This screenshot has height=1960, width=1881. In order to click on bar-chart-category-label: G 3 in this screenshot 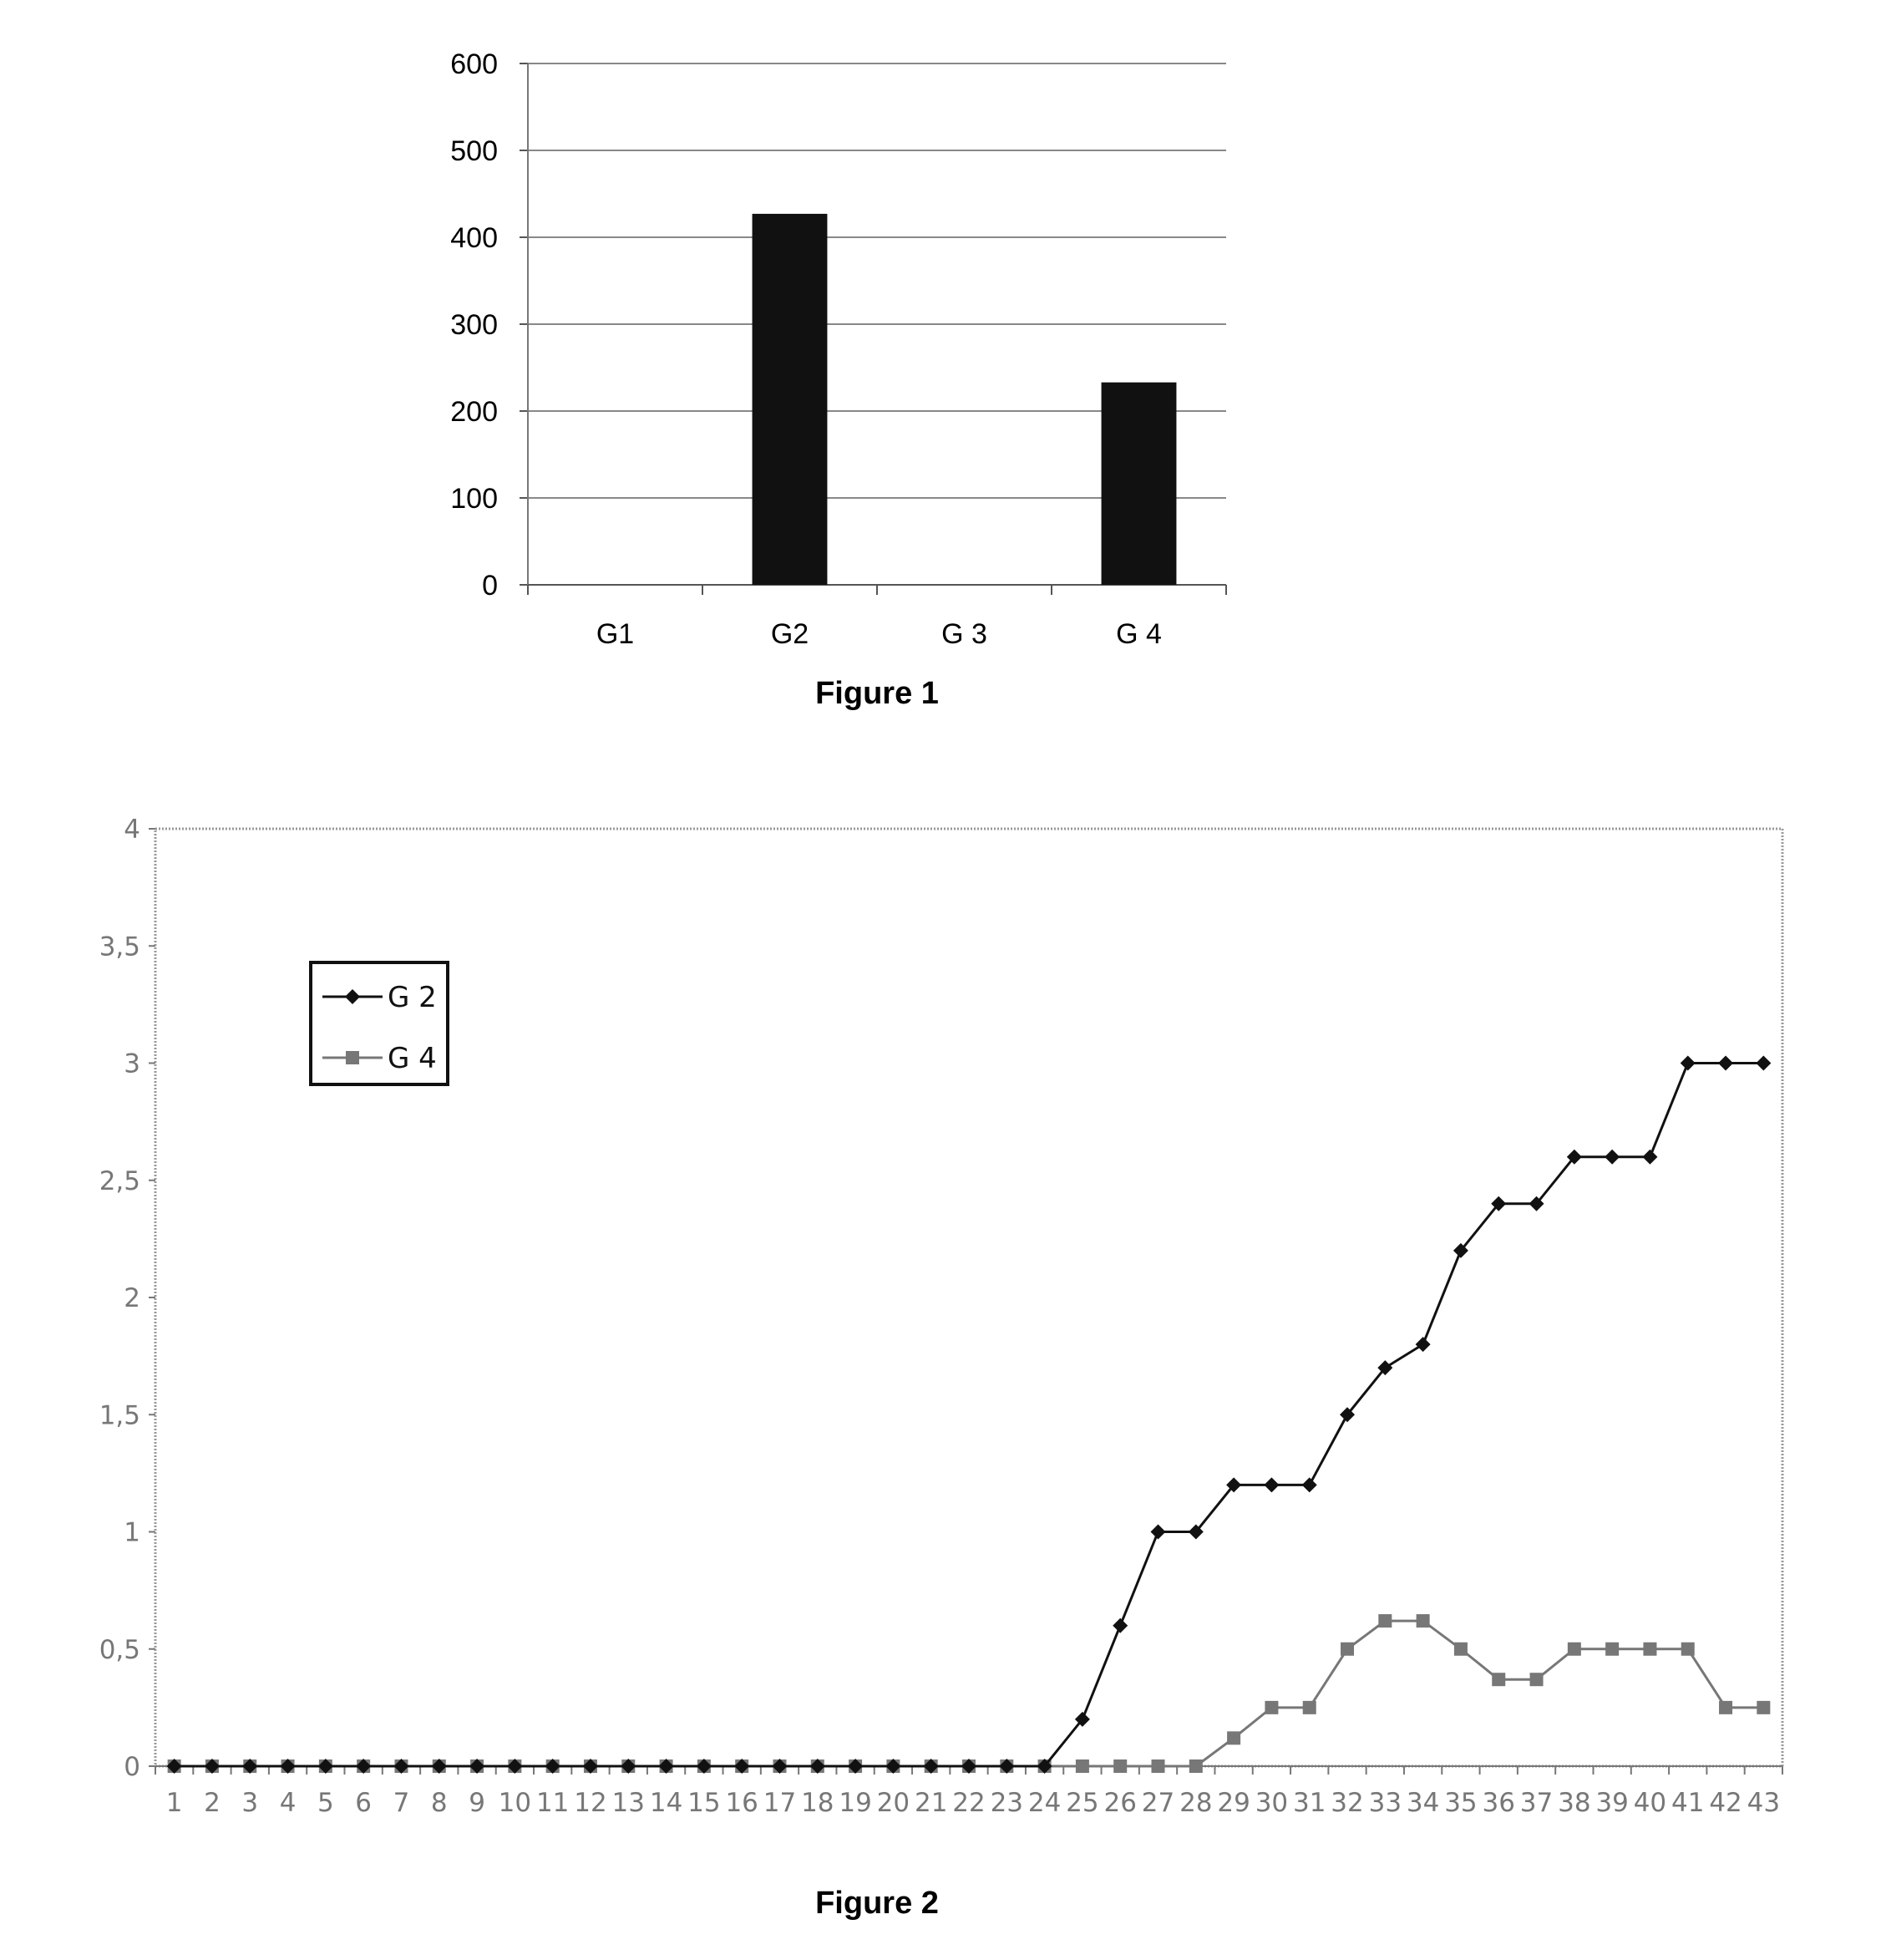, I will do `click(964, 634)`.